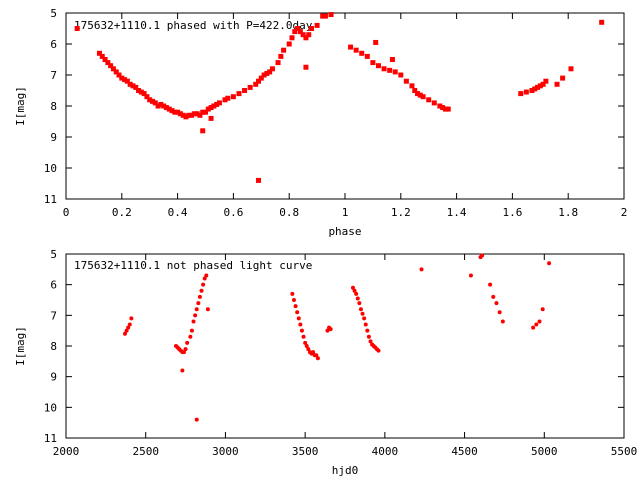 This screenshot has width=640, height=480. What do you see at coordinates (53, 315) in the screenshot?
I see `y-tick-label: 7` at bounding box center [53, 315].